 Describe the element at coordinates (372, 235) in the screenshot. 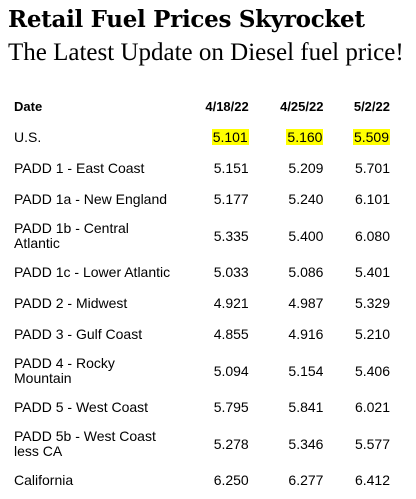

I see `price-value: 6.080` at that location.